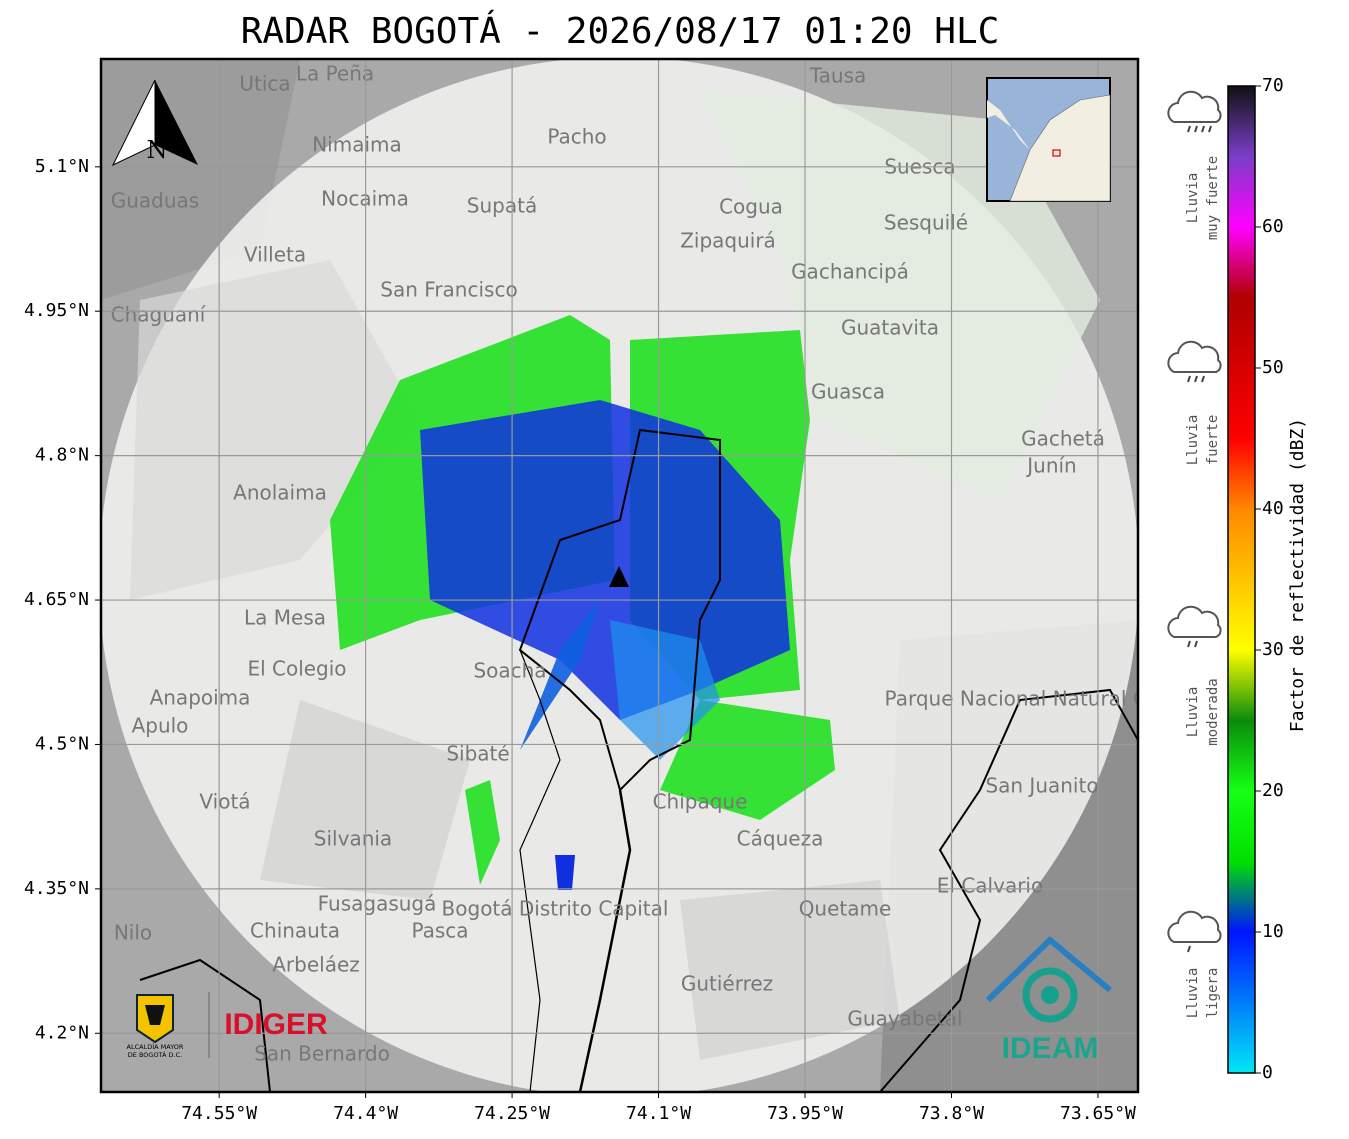 The height and width of the screenshot is (1139, 1349). What do you see at coordinates (951, 1113) in the screenshot?
I see `x-tick-label: 73.8°W` at bounding box center [951, 1113].